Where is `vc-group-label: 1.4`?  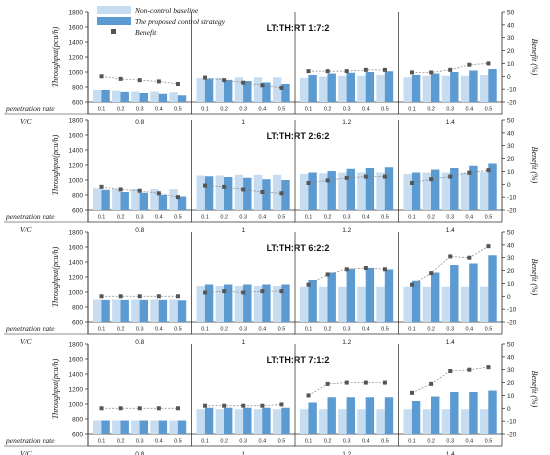 vc-group-label: 1.4 is located at coordinates (450, 453).